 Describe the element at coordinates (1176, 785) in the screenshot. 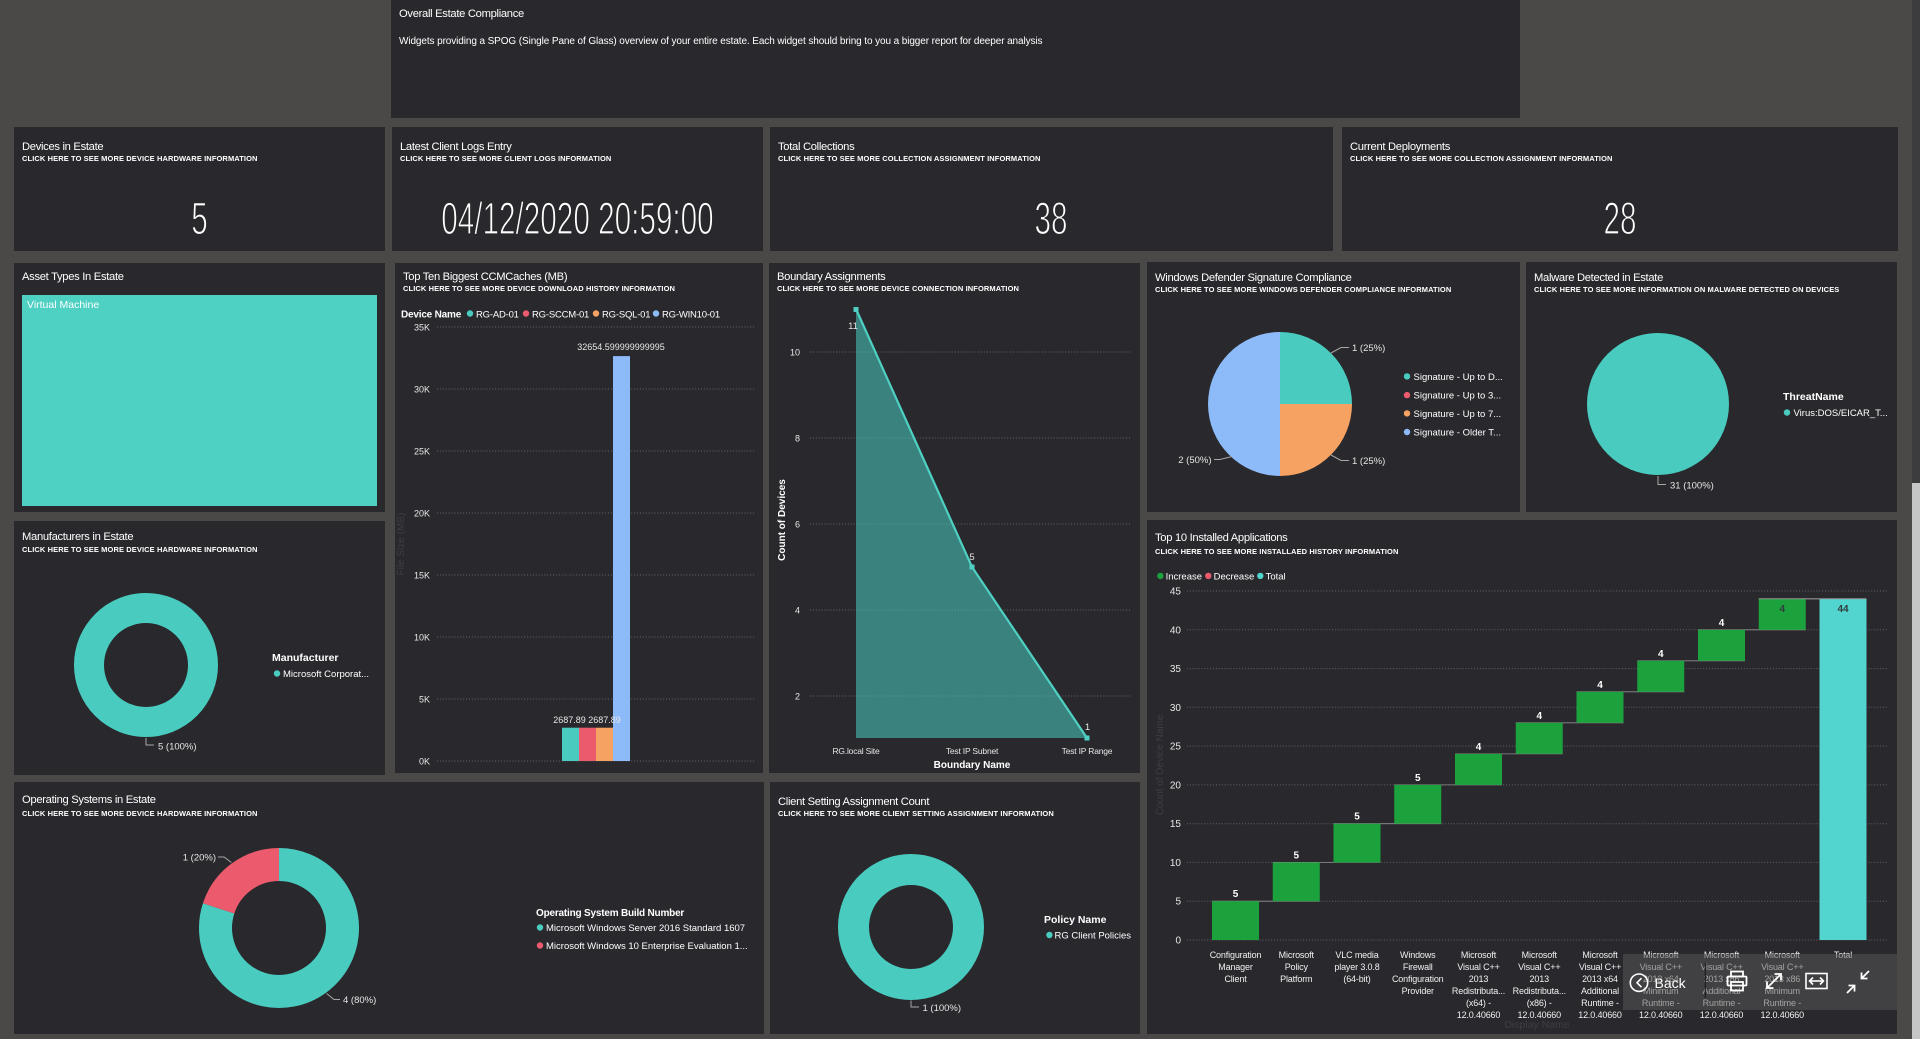

I see `svg-text: 20` at that location.